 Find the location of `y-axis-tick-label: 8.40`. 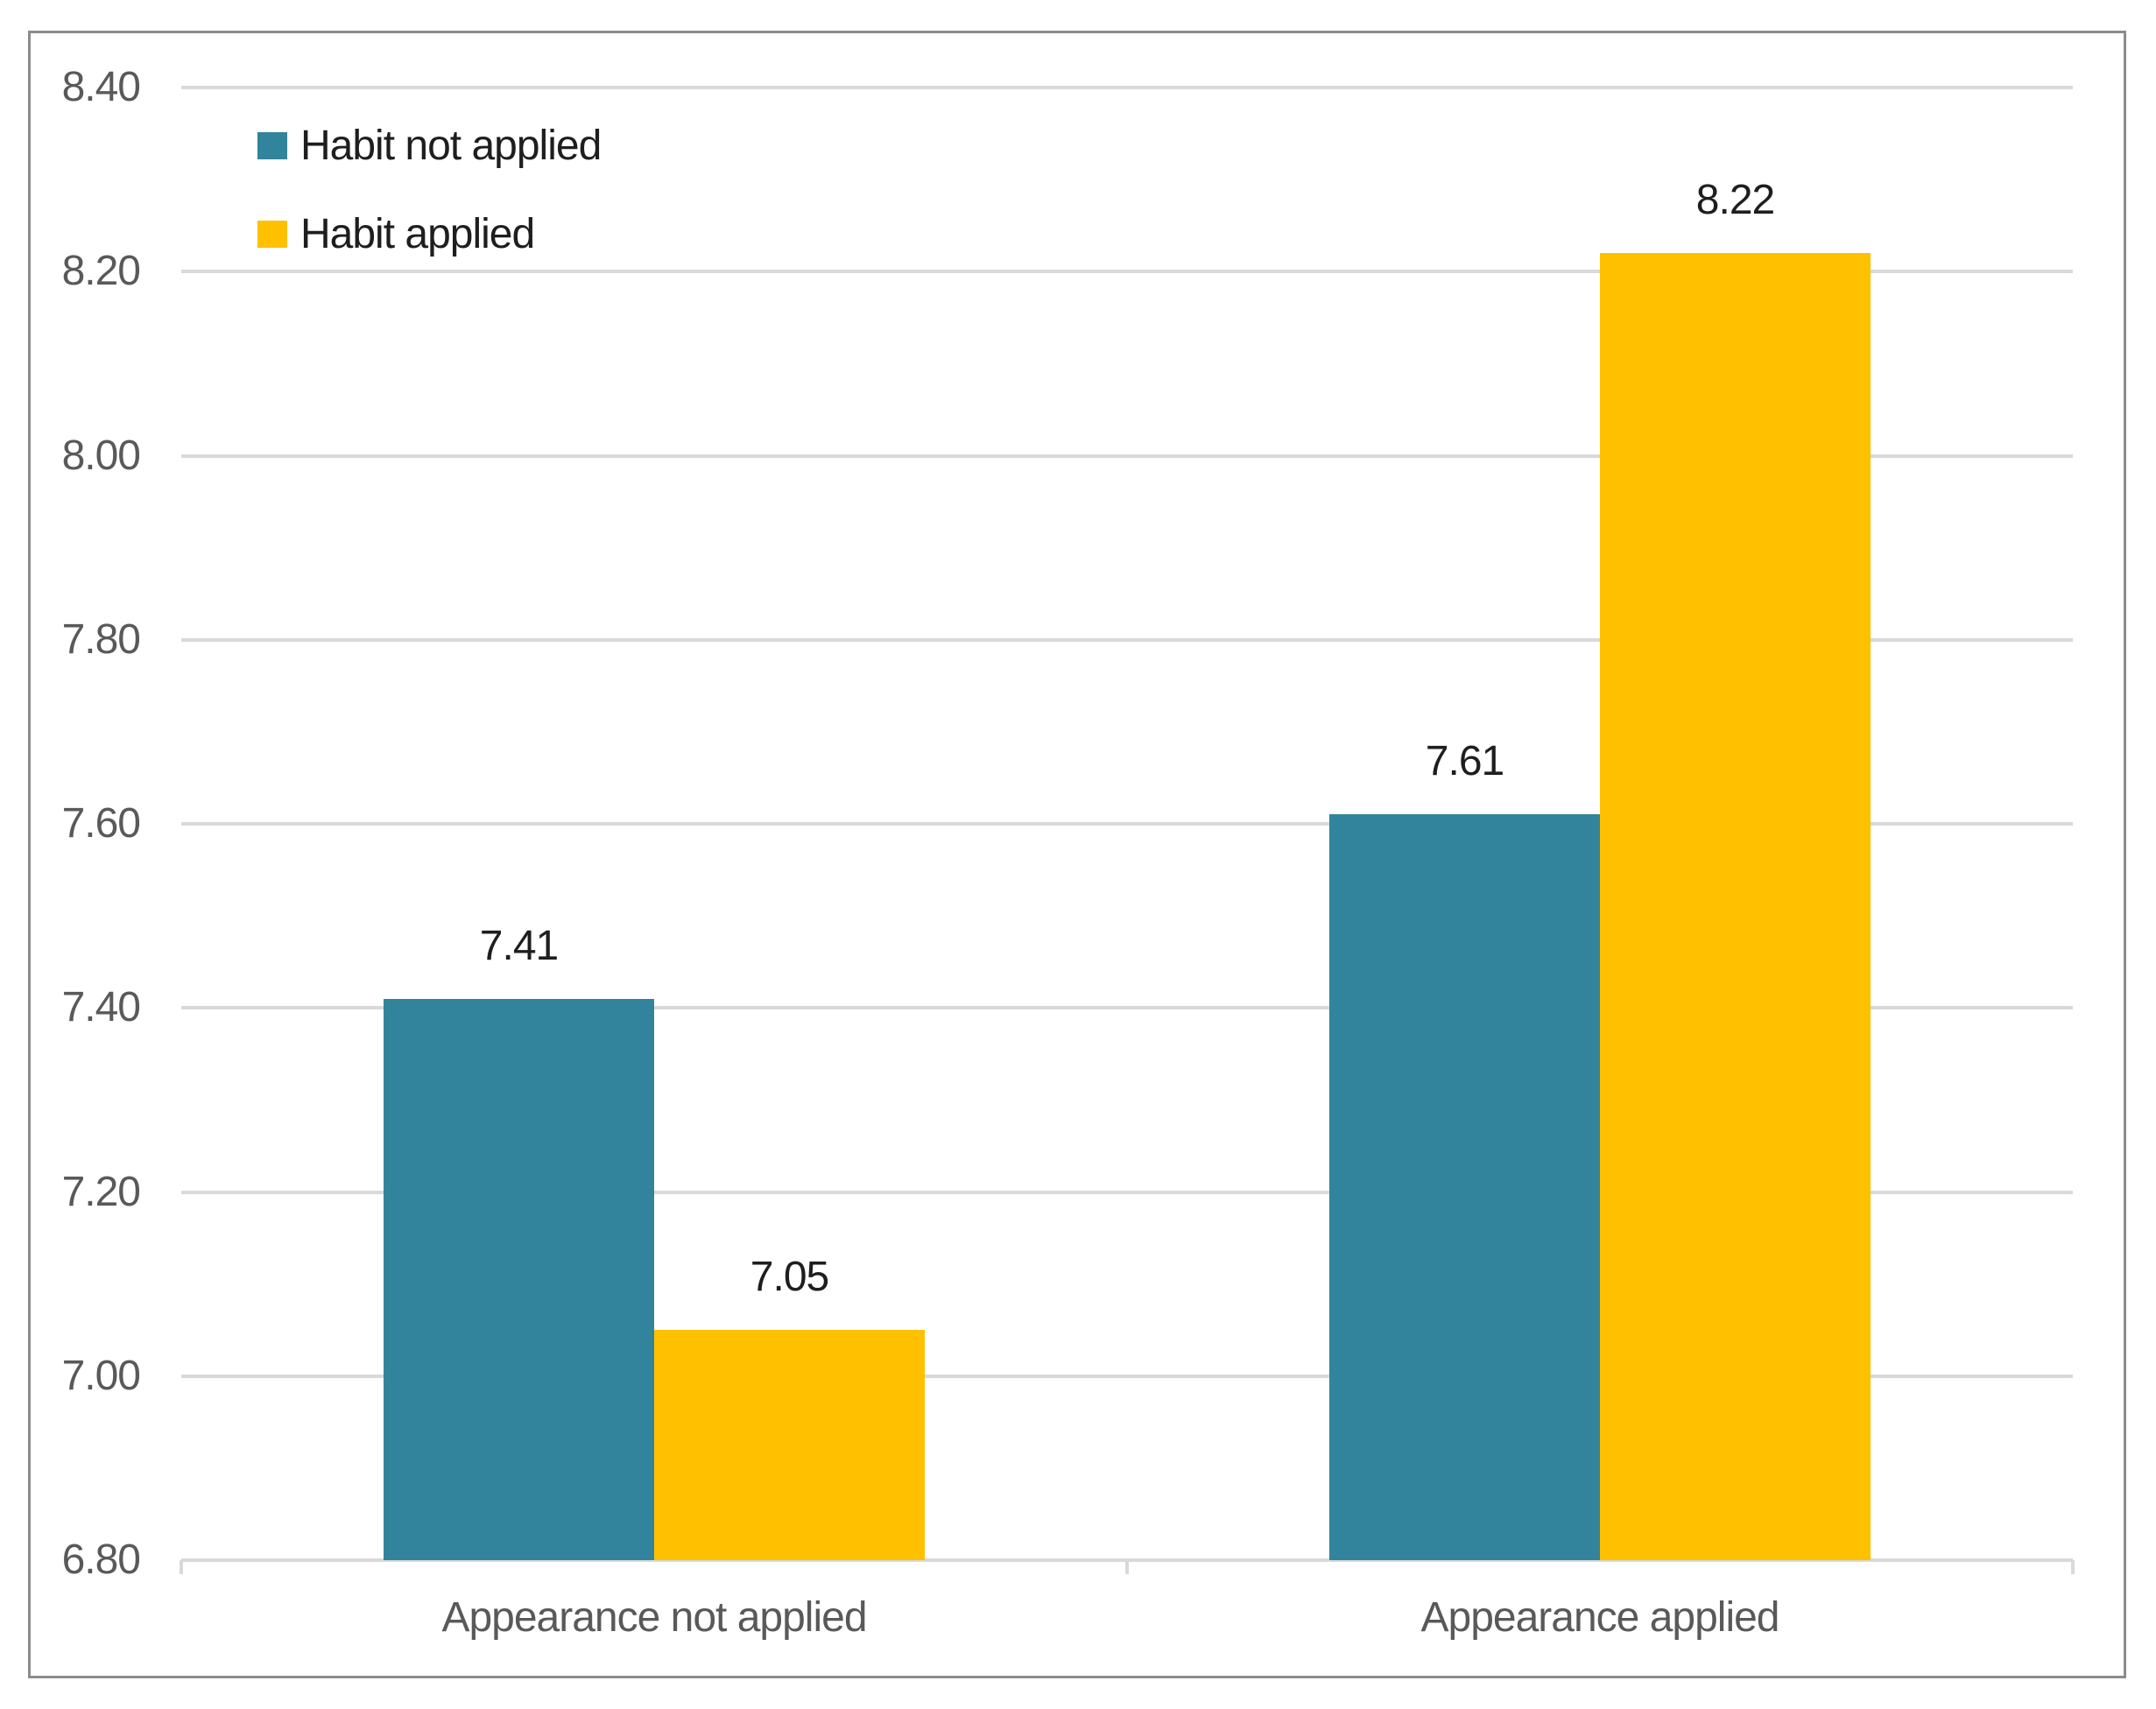

y-axis-tick-label: 8.40 is located at coordinates (101, 87).